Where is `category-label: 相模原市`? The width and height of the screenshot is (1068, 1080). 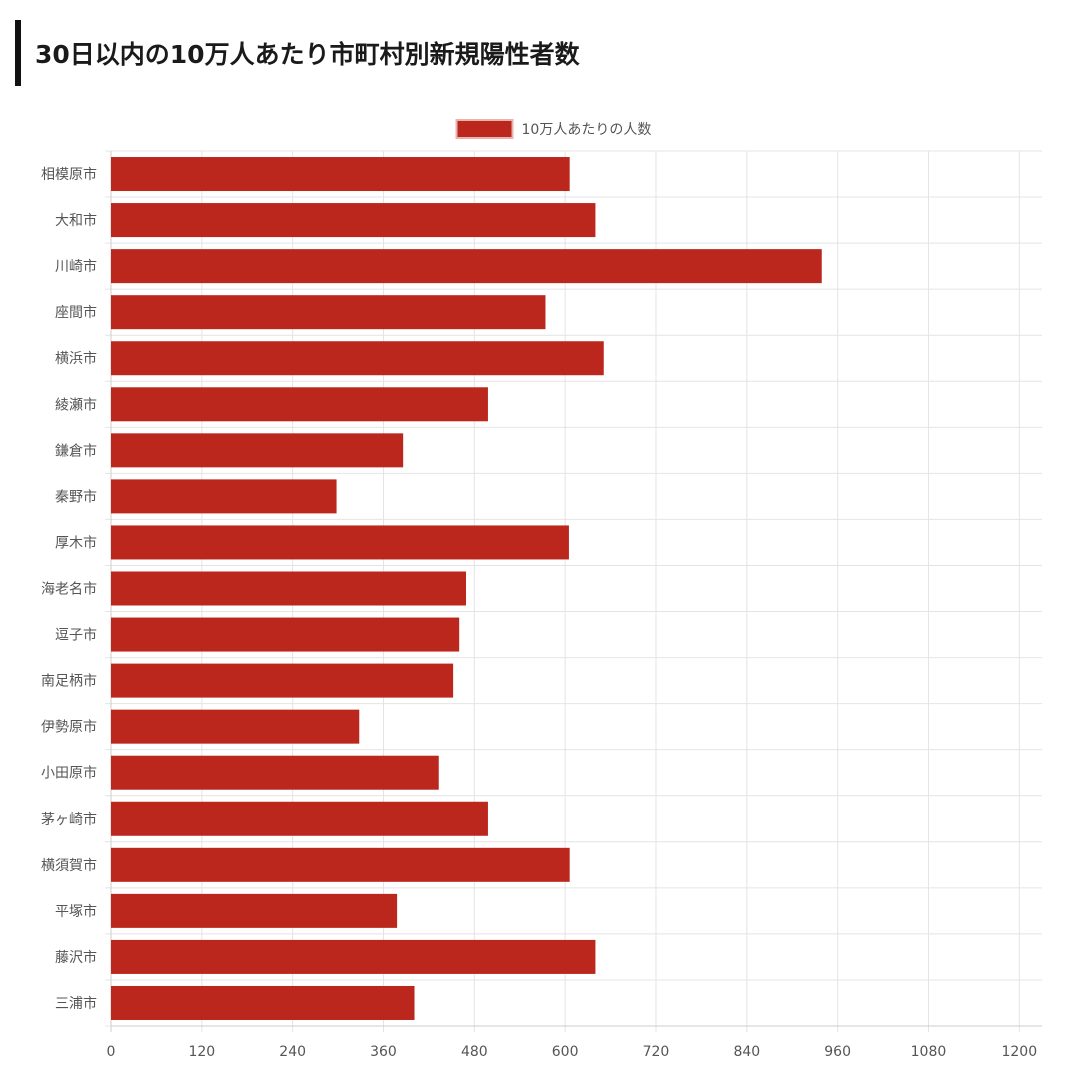 category-label: 相模原市 is located at coordinates (69, 174).